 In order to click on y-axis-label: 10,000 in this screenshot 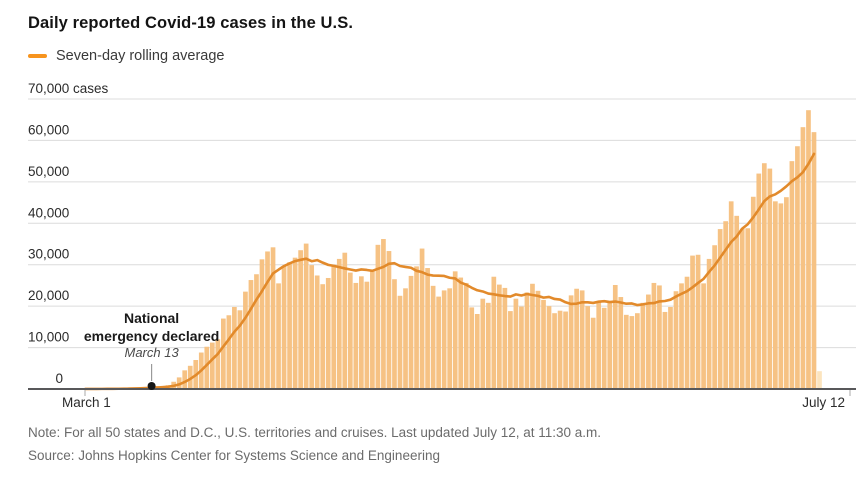, I will do `click(48, 337)`.